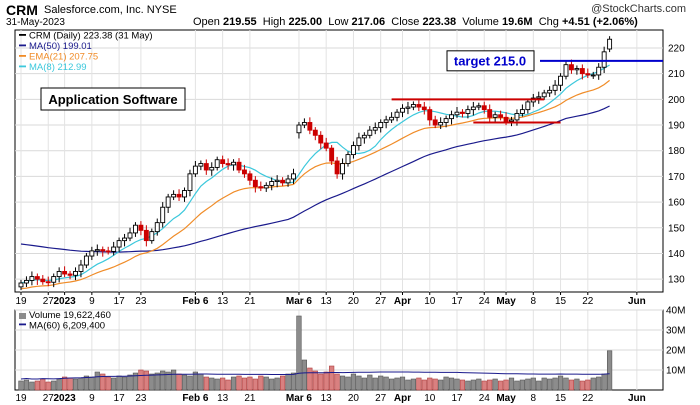 This screenshot has width=700, height=405. What do you see at coordinates (480, 22) in the screenshot?
I see `volume-label: Volume` at bounding box center [480, 22].